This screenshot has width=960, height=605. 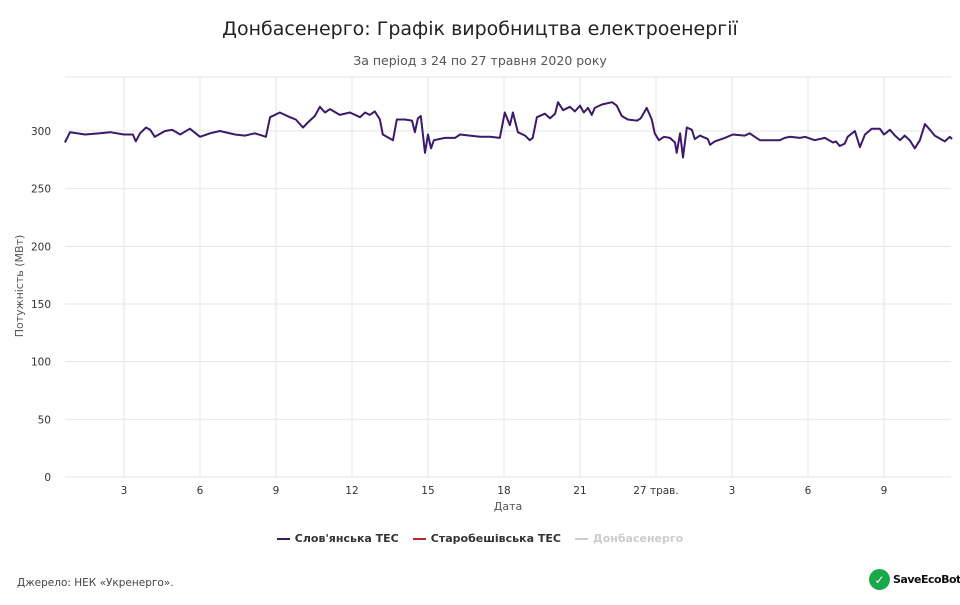 What do you see at coordinates (926, 579) in the screenshot?
I see `logo-text: SaveEcoBot` at bounding box center [926, 579].